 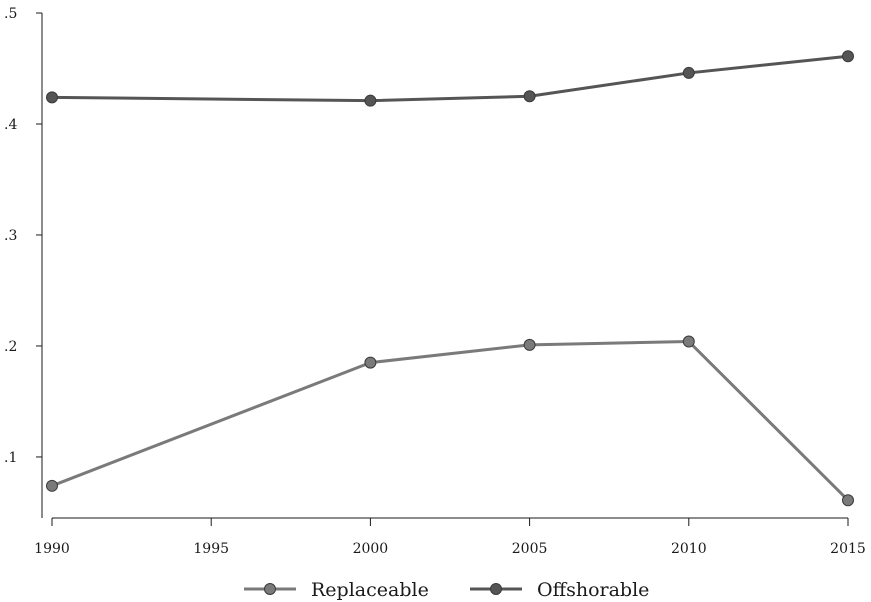 What do you see at coordinates (450, 537) in the screenshot?
I see `x-axis-ticks: 1990 1995 2000 2005 2010 2015` at bounding box center [450, 537].